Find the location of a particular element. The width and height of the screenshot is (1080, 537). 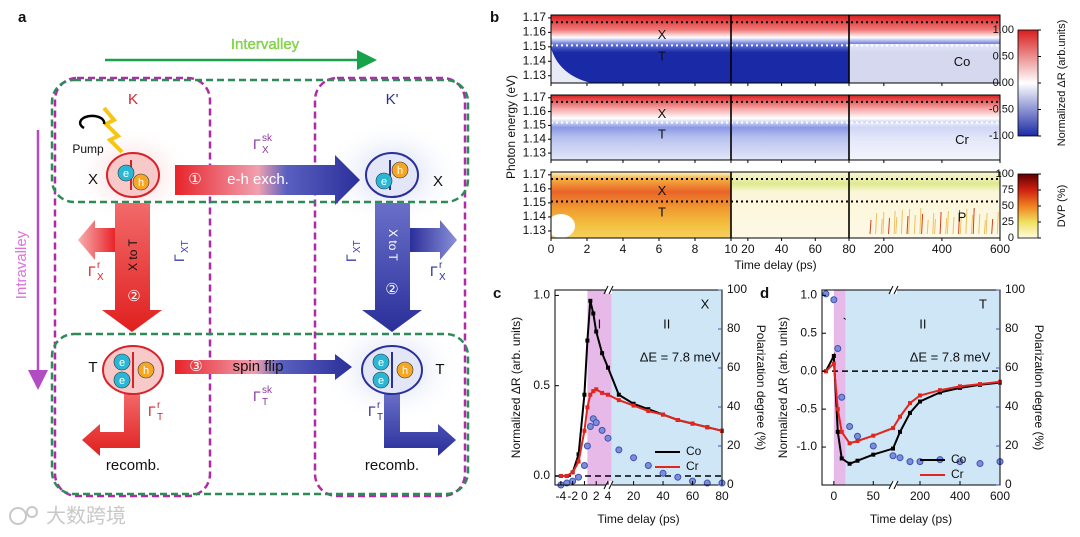

hole is located at coordinates (400, 170).